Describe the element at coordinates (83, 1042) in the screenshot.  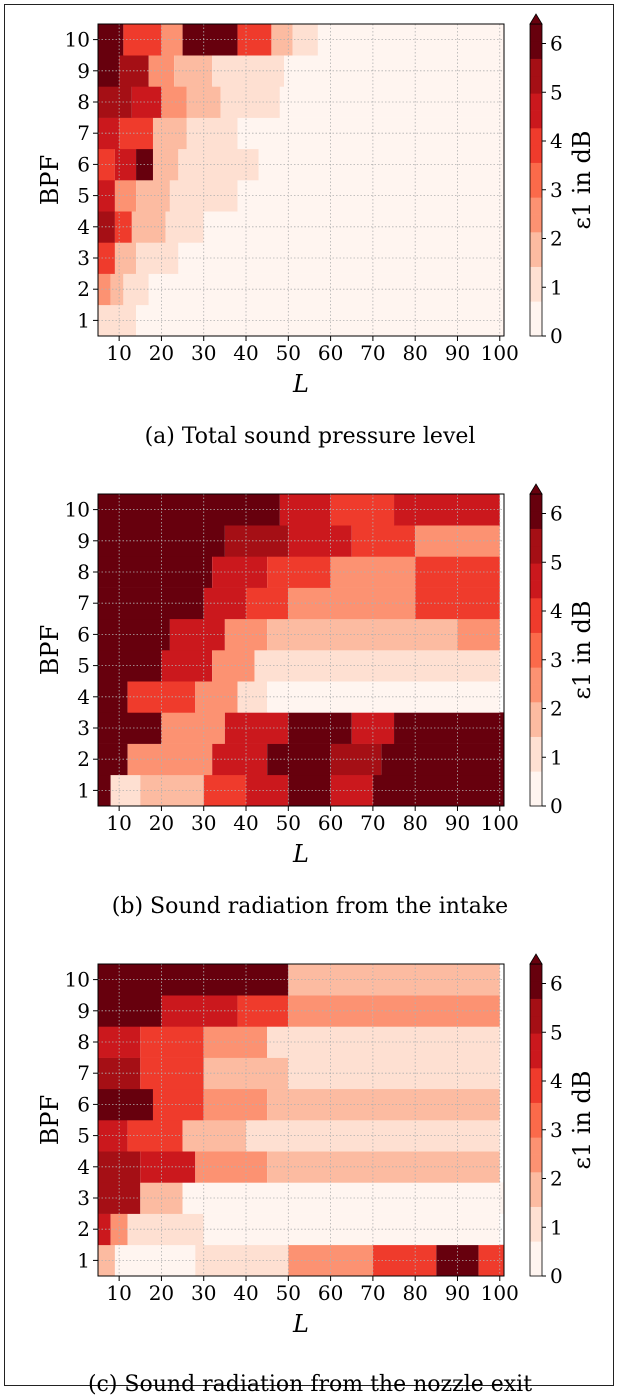
I see `y-tick-label: 8` at that location.